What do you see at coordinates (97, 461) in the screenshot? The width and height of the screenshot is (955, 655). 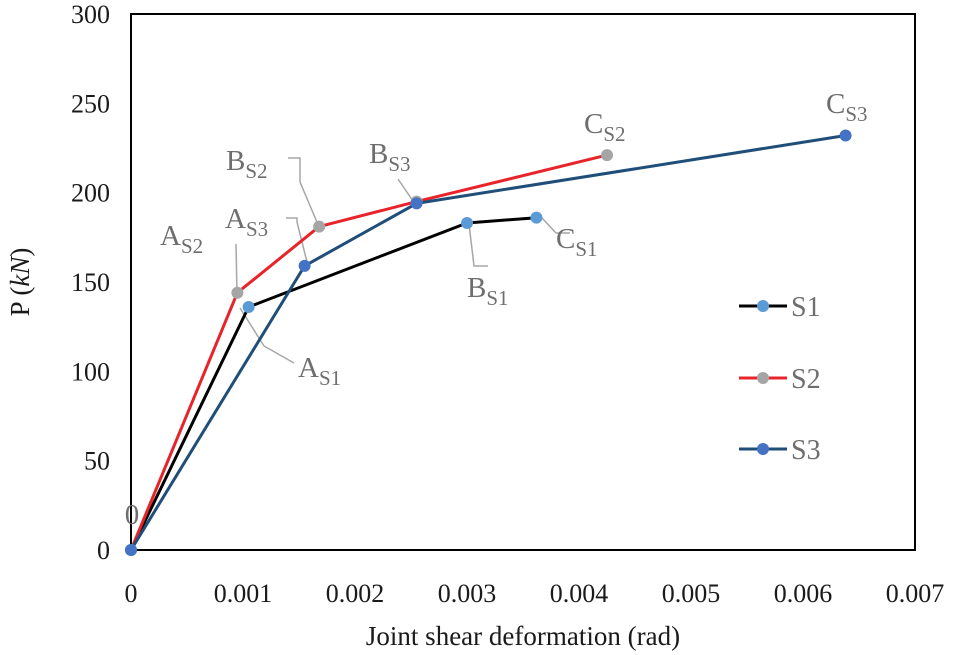 I see `y-tick-label: 50` at bounding box center [97, 461].